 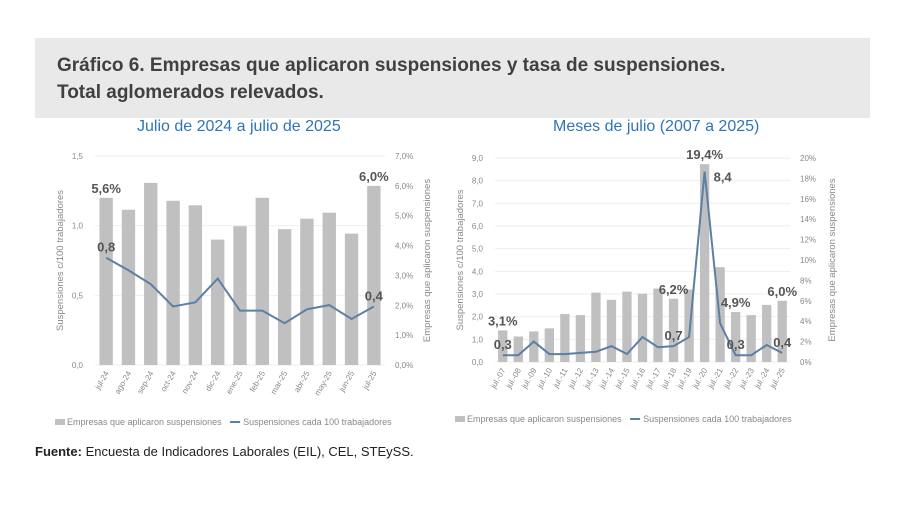 I want to click on x-tick: ene-25, so click(x=234, y=382).